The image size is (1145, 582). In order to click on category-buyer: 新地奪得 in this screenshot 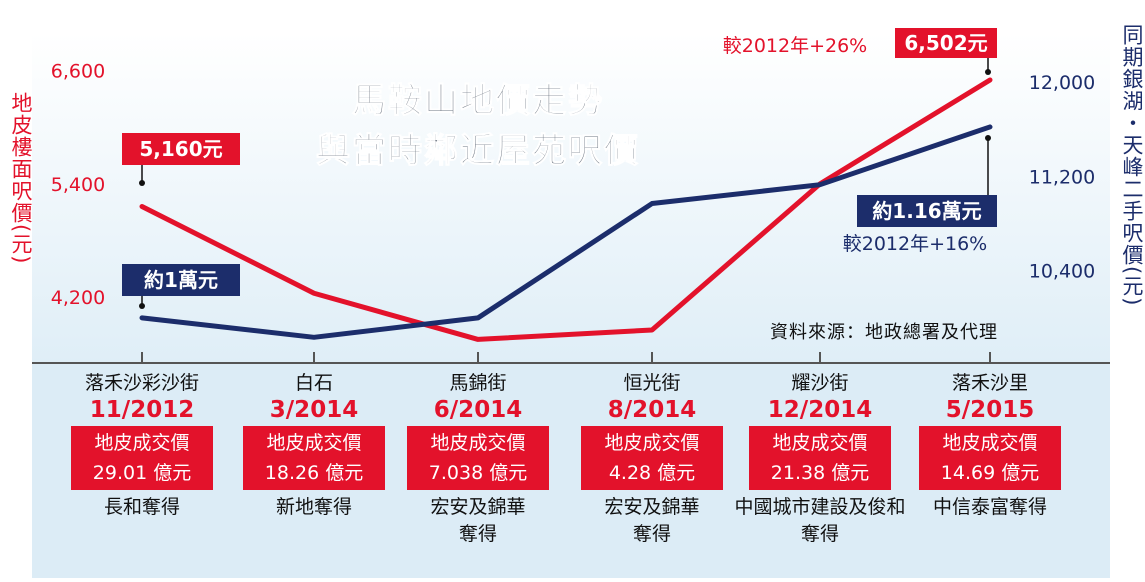, I will do `click(313, 507)`.